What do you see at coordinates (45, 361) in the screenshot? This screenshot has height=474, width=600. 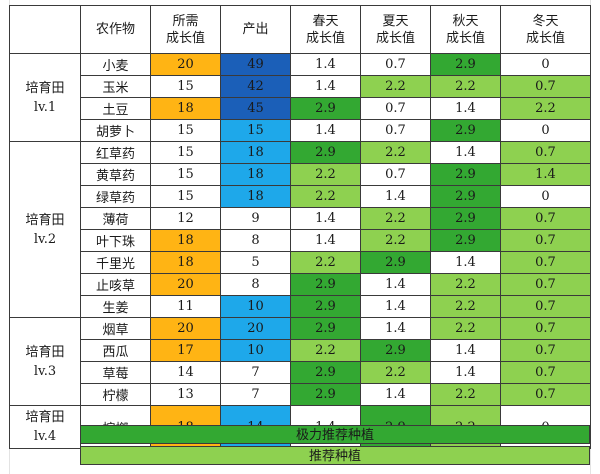 I see `group-cell: 培育田 lv.3` at bounding box center [45, 361].